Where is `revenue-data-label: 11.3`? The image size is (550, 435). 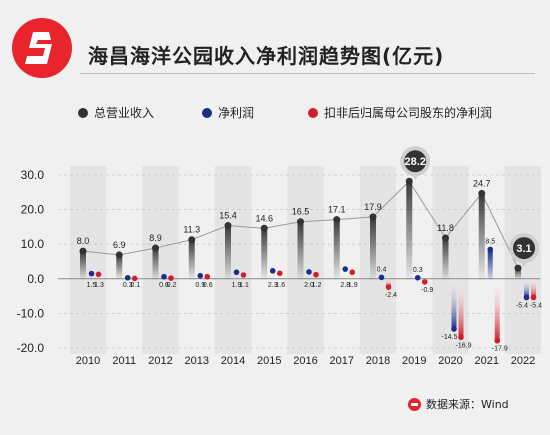 revenue-data-label: 11.3 is located at coordinates (191, 230).